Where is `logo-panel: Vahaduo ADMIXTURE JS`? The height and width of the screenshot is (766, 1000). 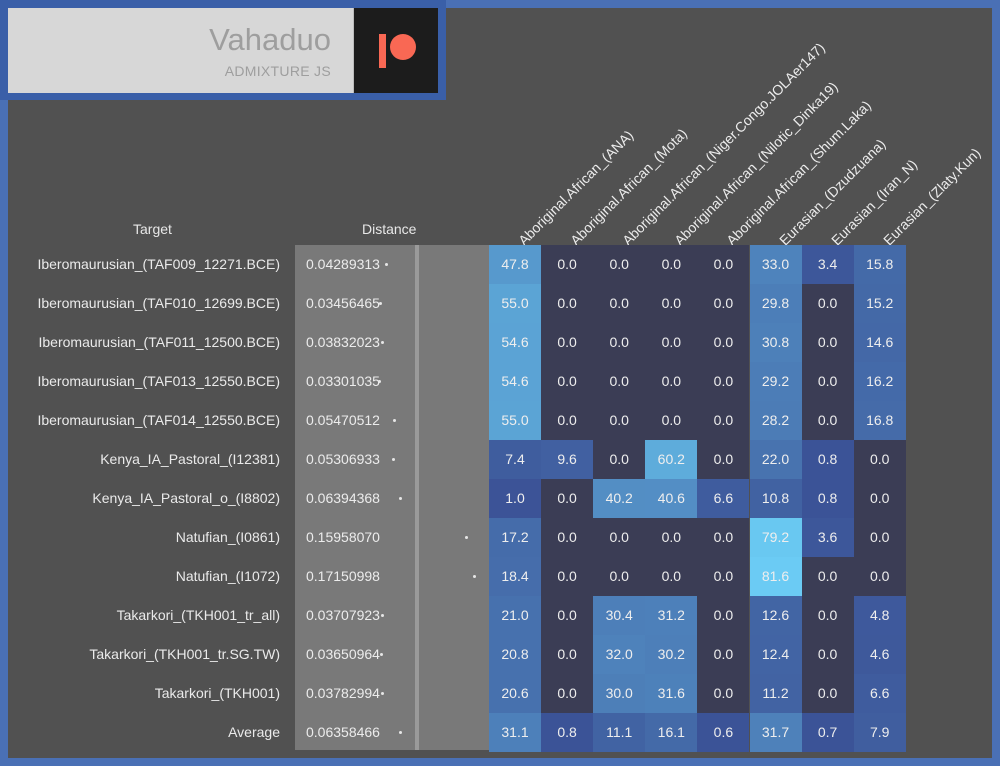
logo-panel: Vahaduo ADMIXTURE JS is located at coordinates (181, 50).